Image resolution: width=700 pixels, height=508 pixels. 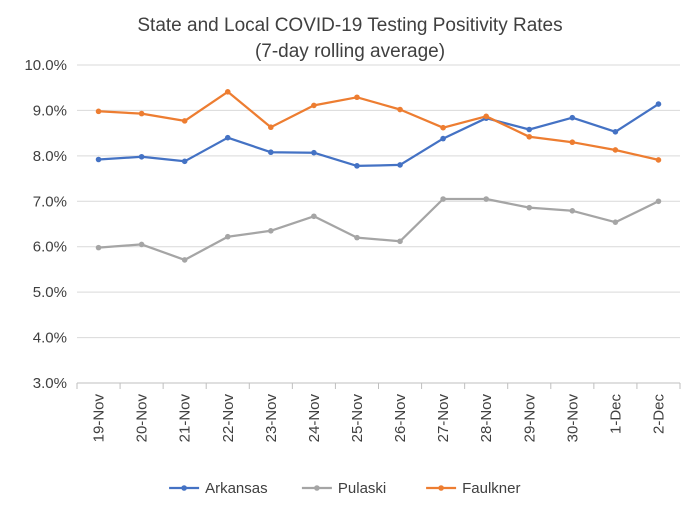 I want to click on x-tick-label: 30-Nov, so click(x=572, y=418).